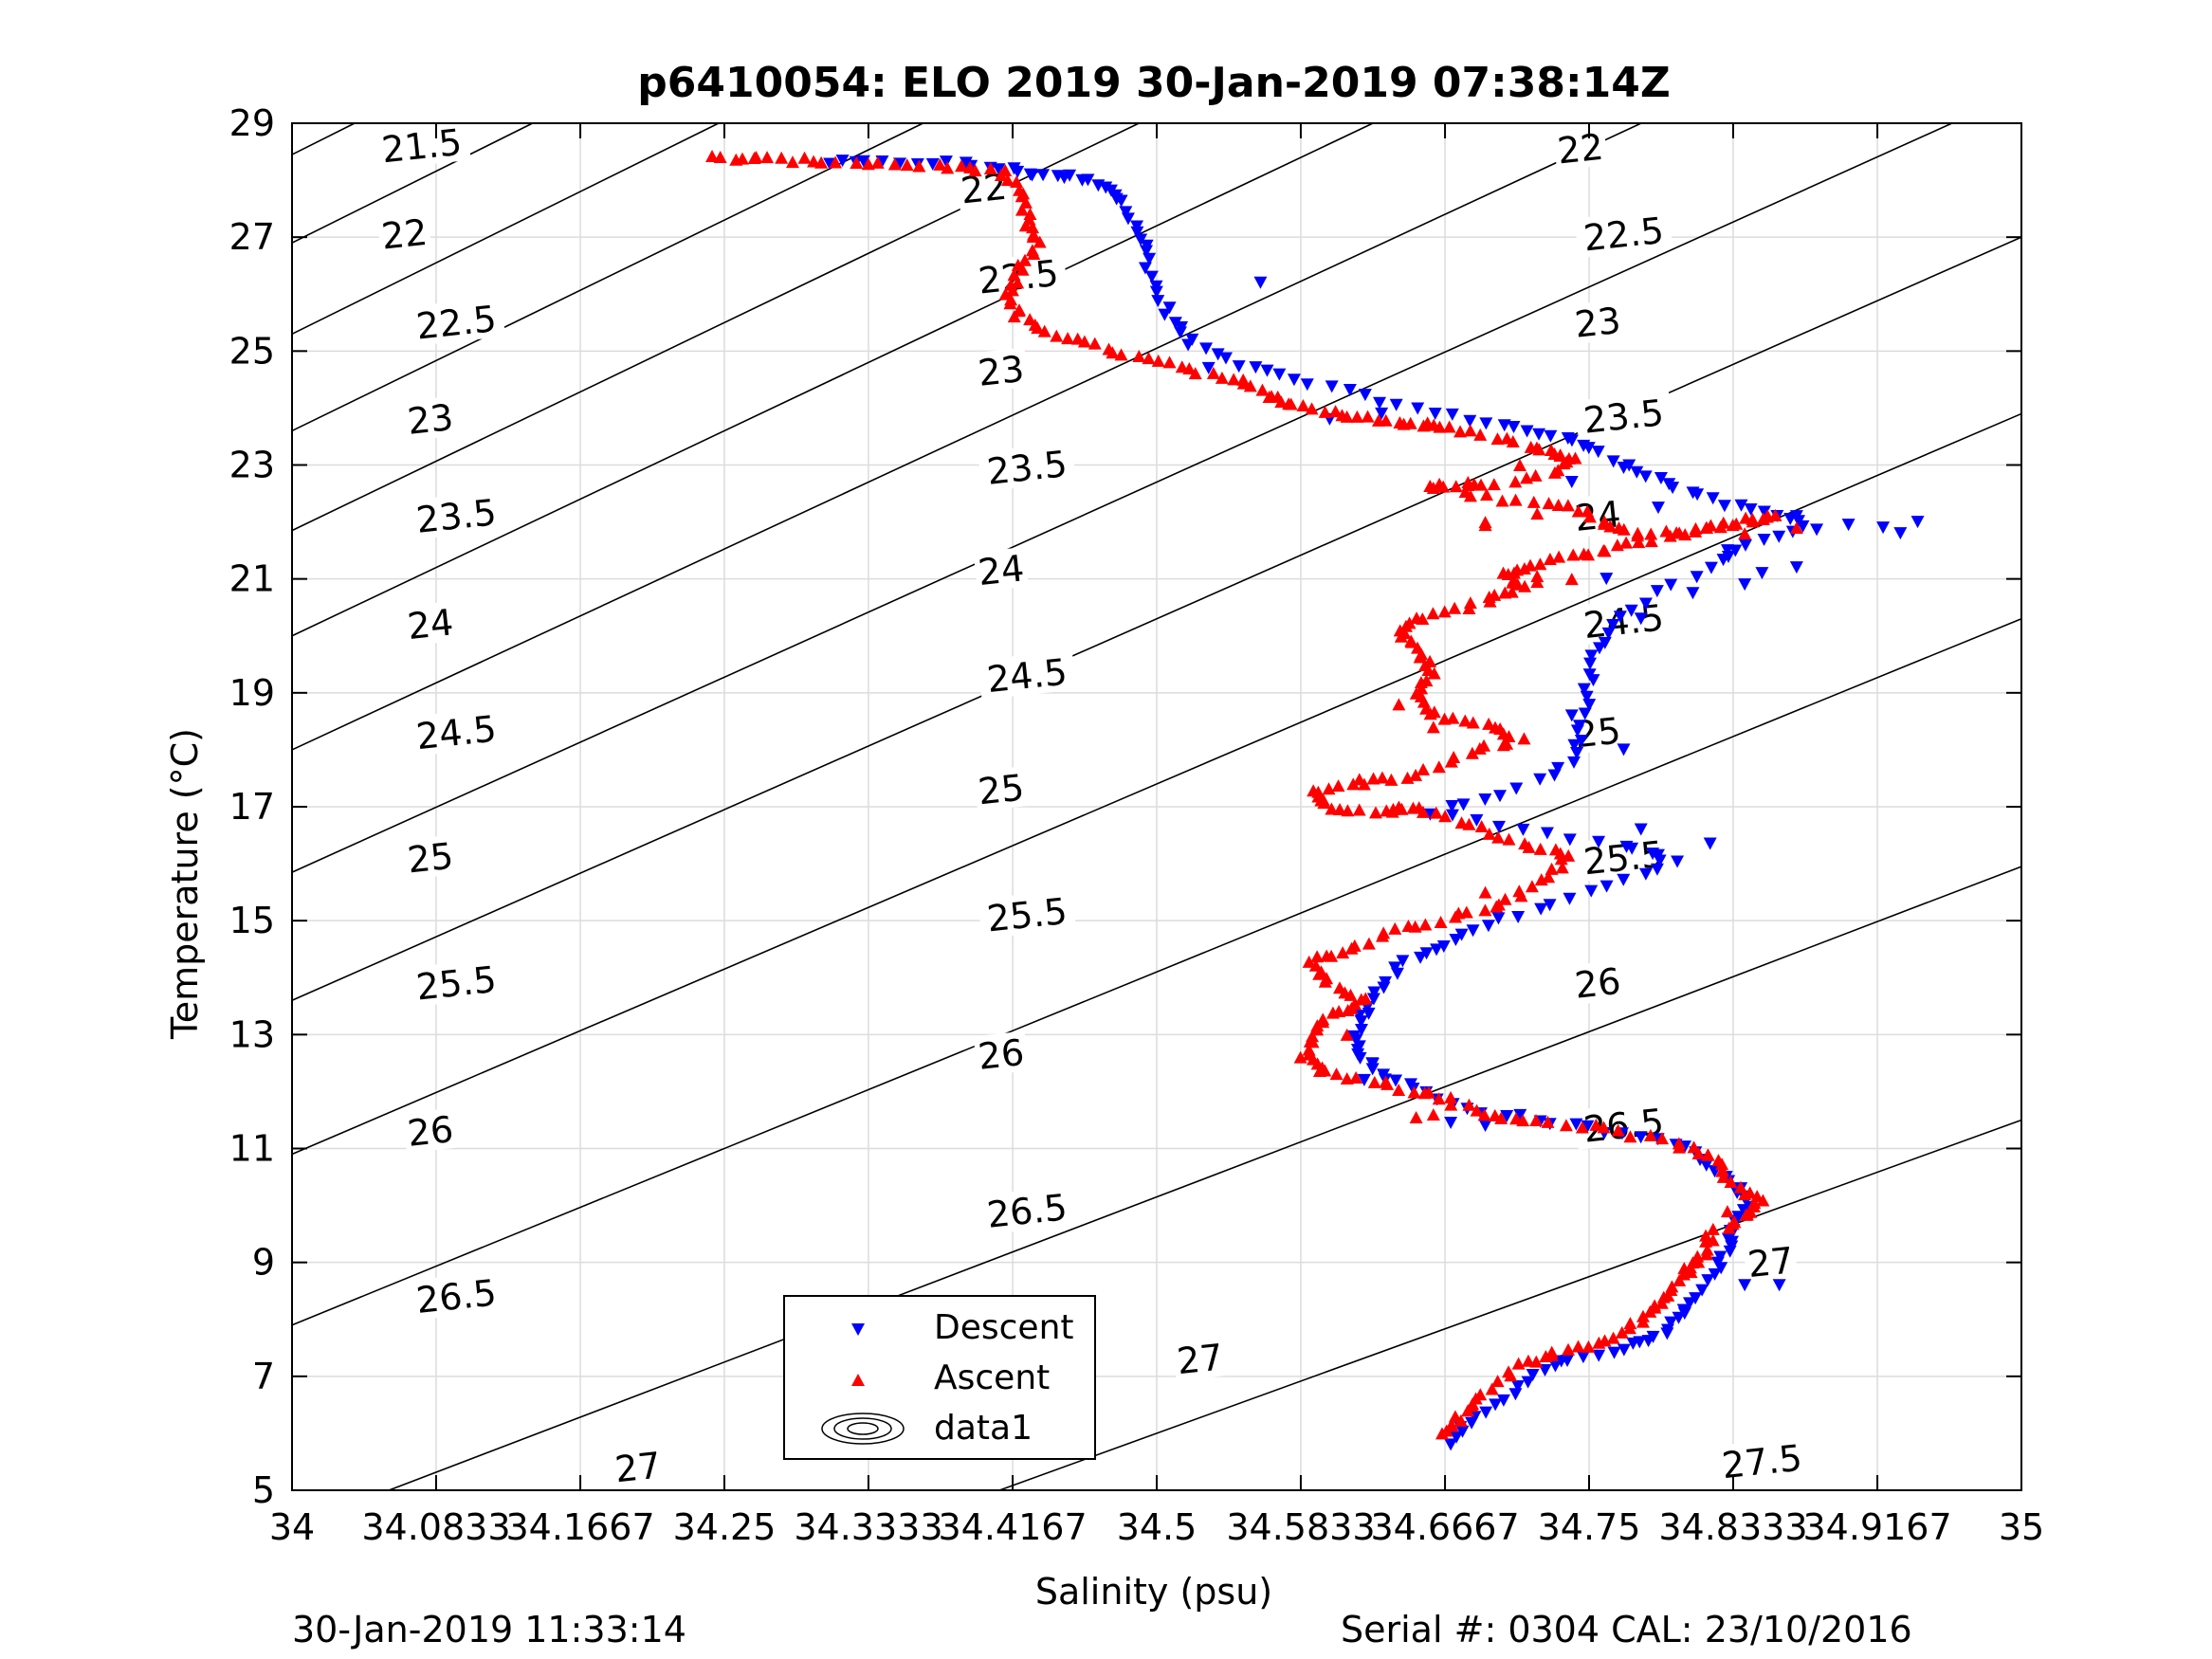 The image size is (2212, 1659). What do you see at coordinates (1200, 1359) in the screenshot?
I see `contour-label: 27` at bounding box center [1200, 1359].